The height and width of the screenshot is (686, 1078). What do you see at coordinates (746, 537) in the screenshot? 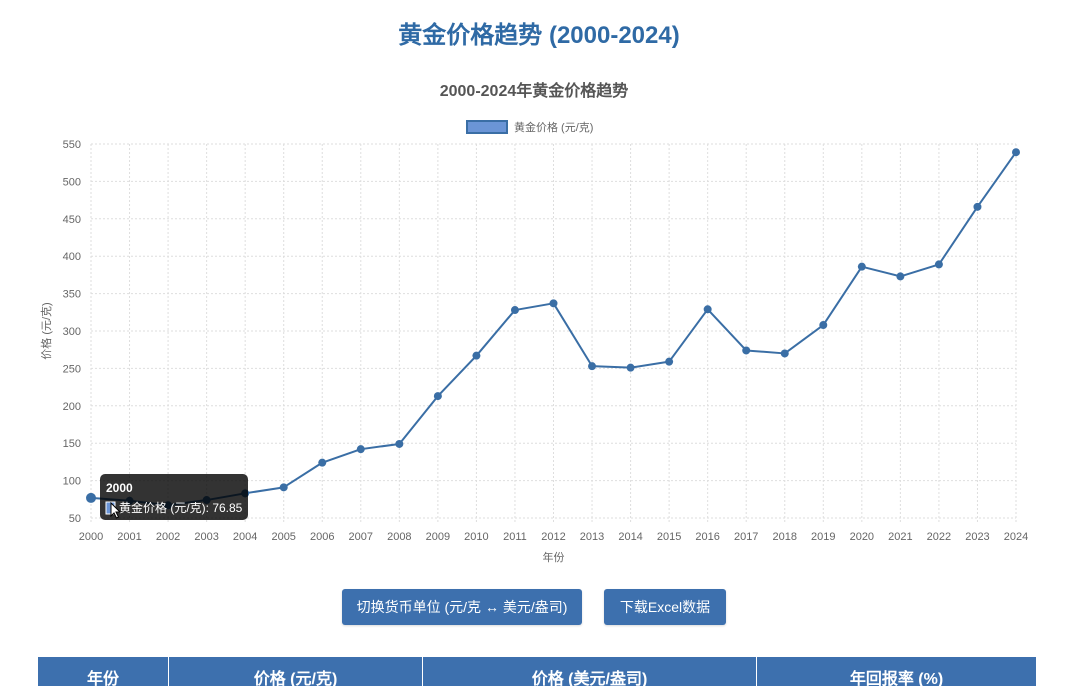
I see `x-tick-label: 2017` at bounding box center [746, 537].